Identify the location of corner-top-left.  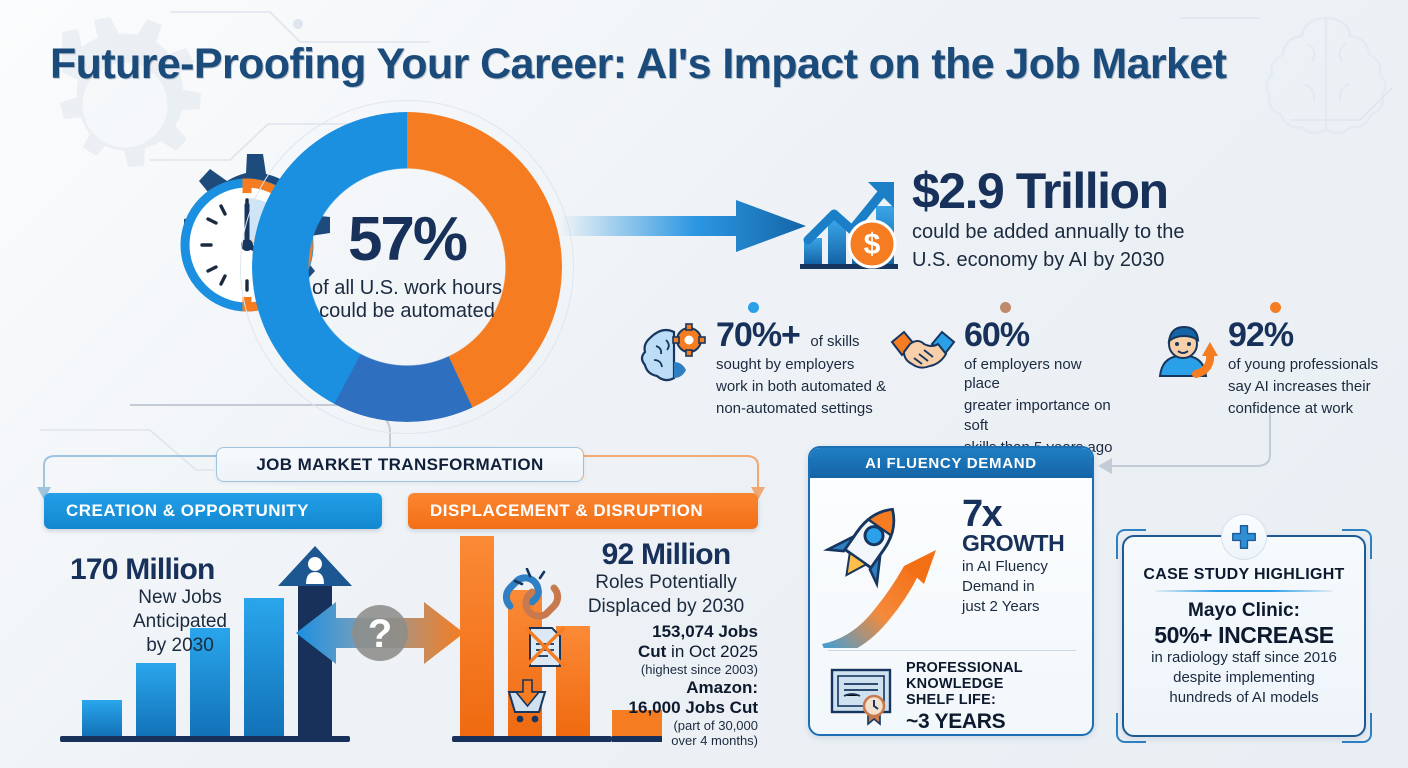
(1131, 544).